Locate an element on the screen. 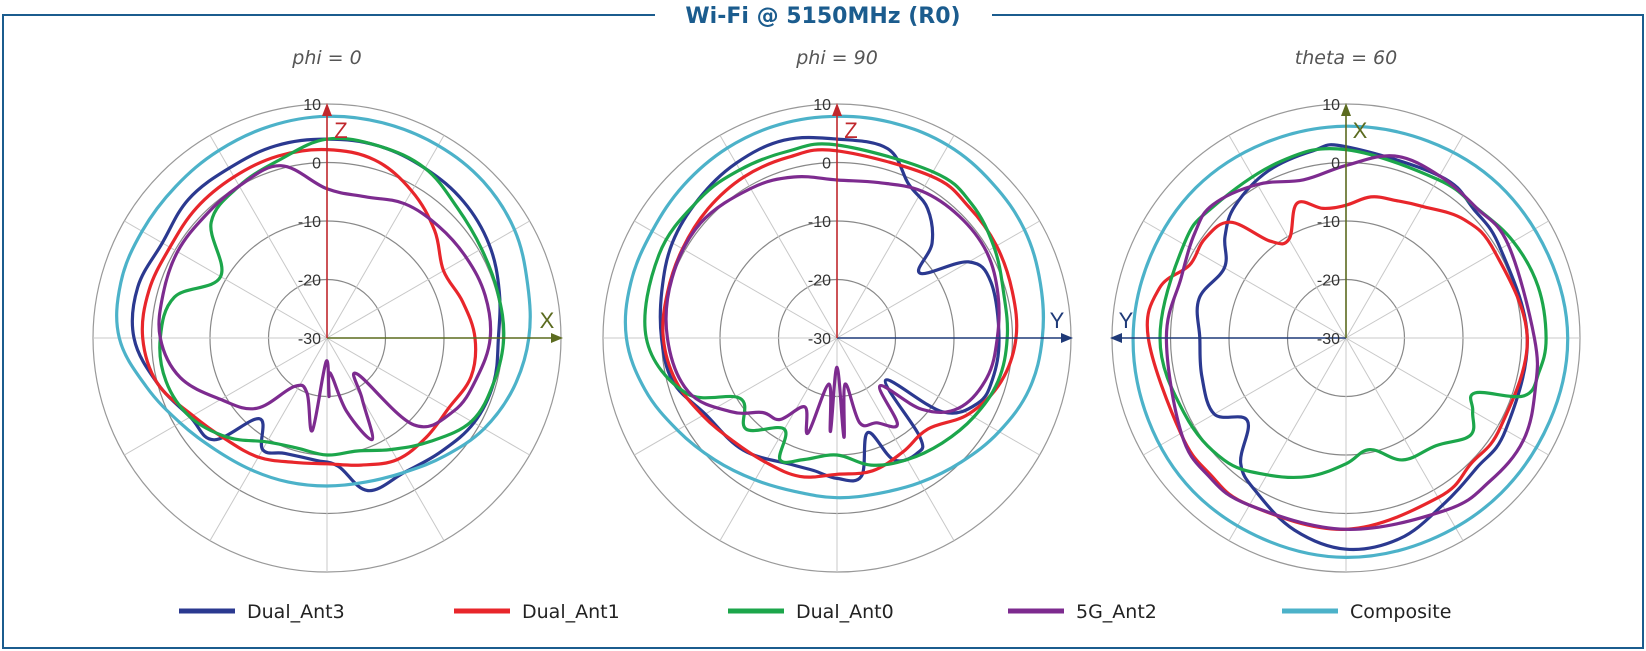 The width and height of the screenshot is (1646, 651). series-dual-ant3 is located at coordinates (316, 315).